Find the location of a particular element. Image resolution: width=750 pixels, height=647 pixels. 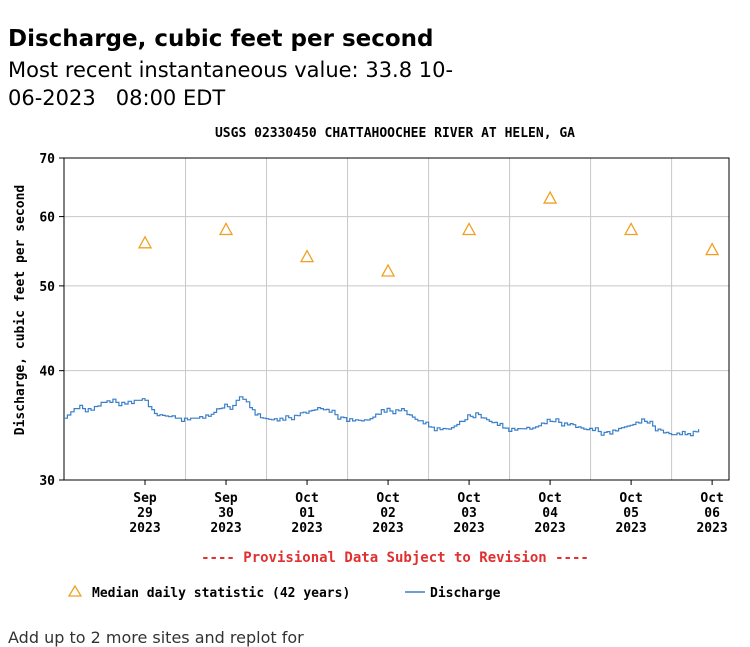

legend-median-label: Median daily statistic (42 years) is located at coordinates (221, 593).